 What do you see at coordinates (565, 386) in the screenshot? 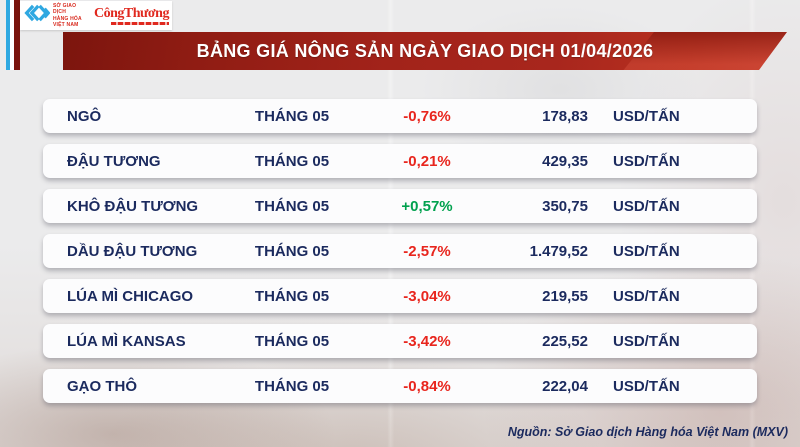
I see `price-value: 222,04` at bounding box center [565, 386].